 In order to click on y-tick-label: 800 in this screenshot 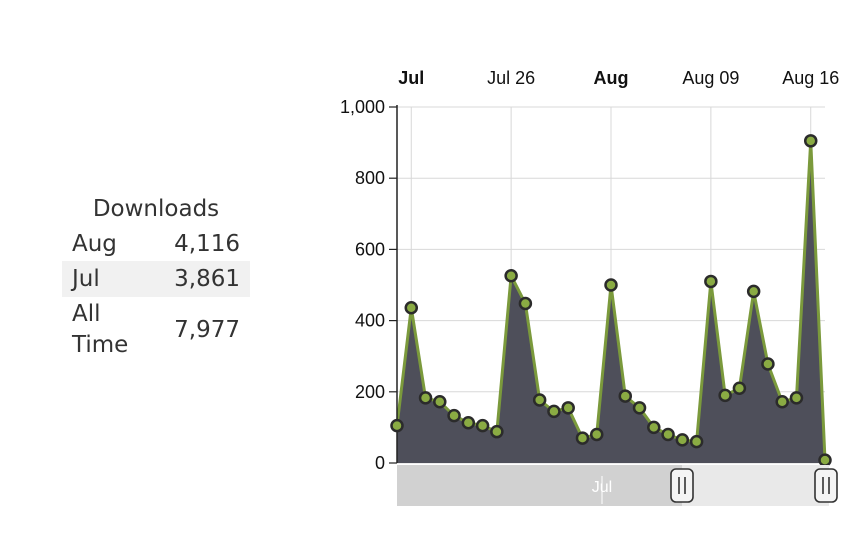, I will do `click(370, 178)`.